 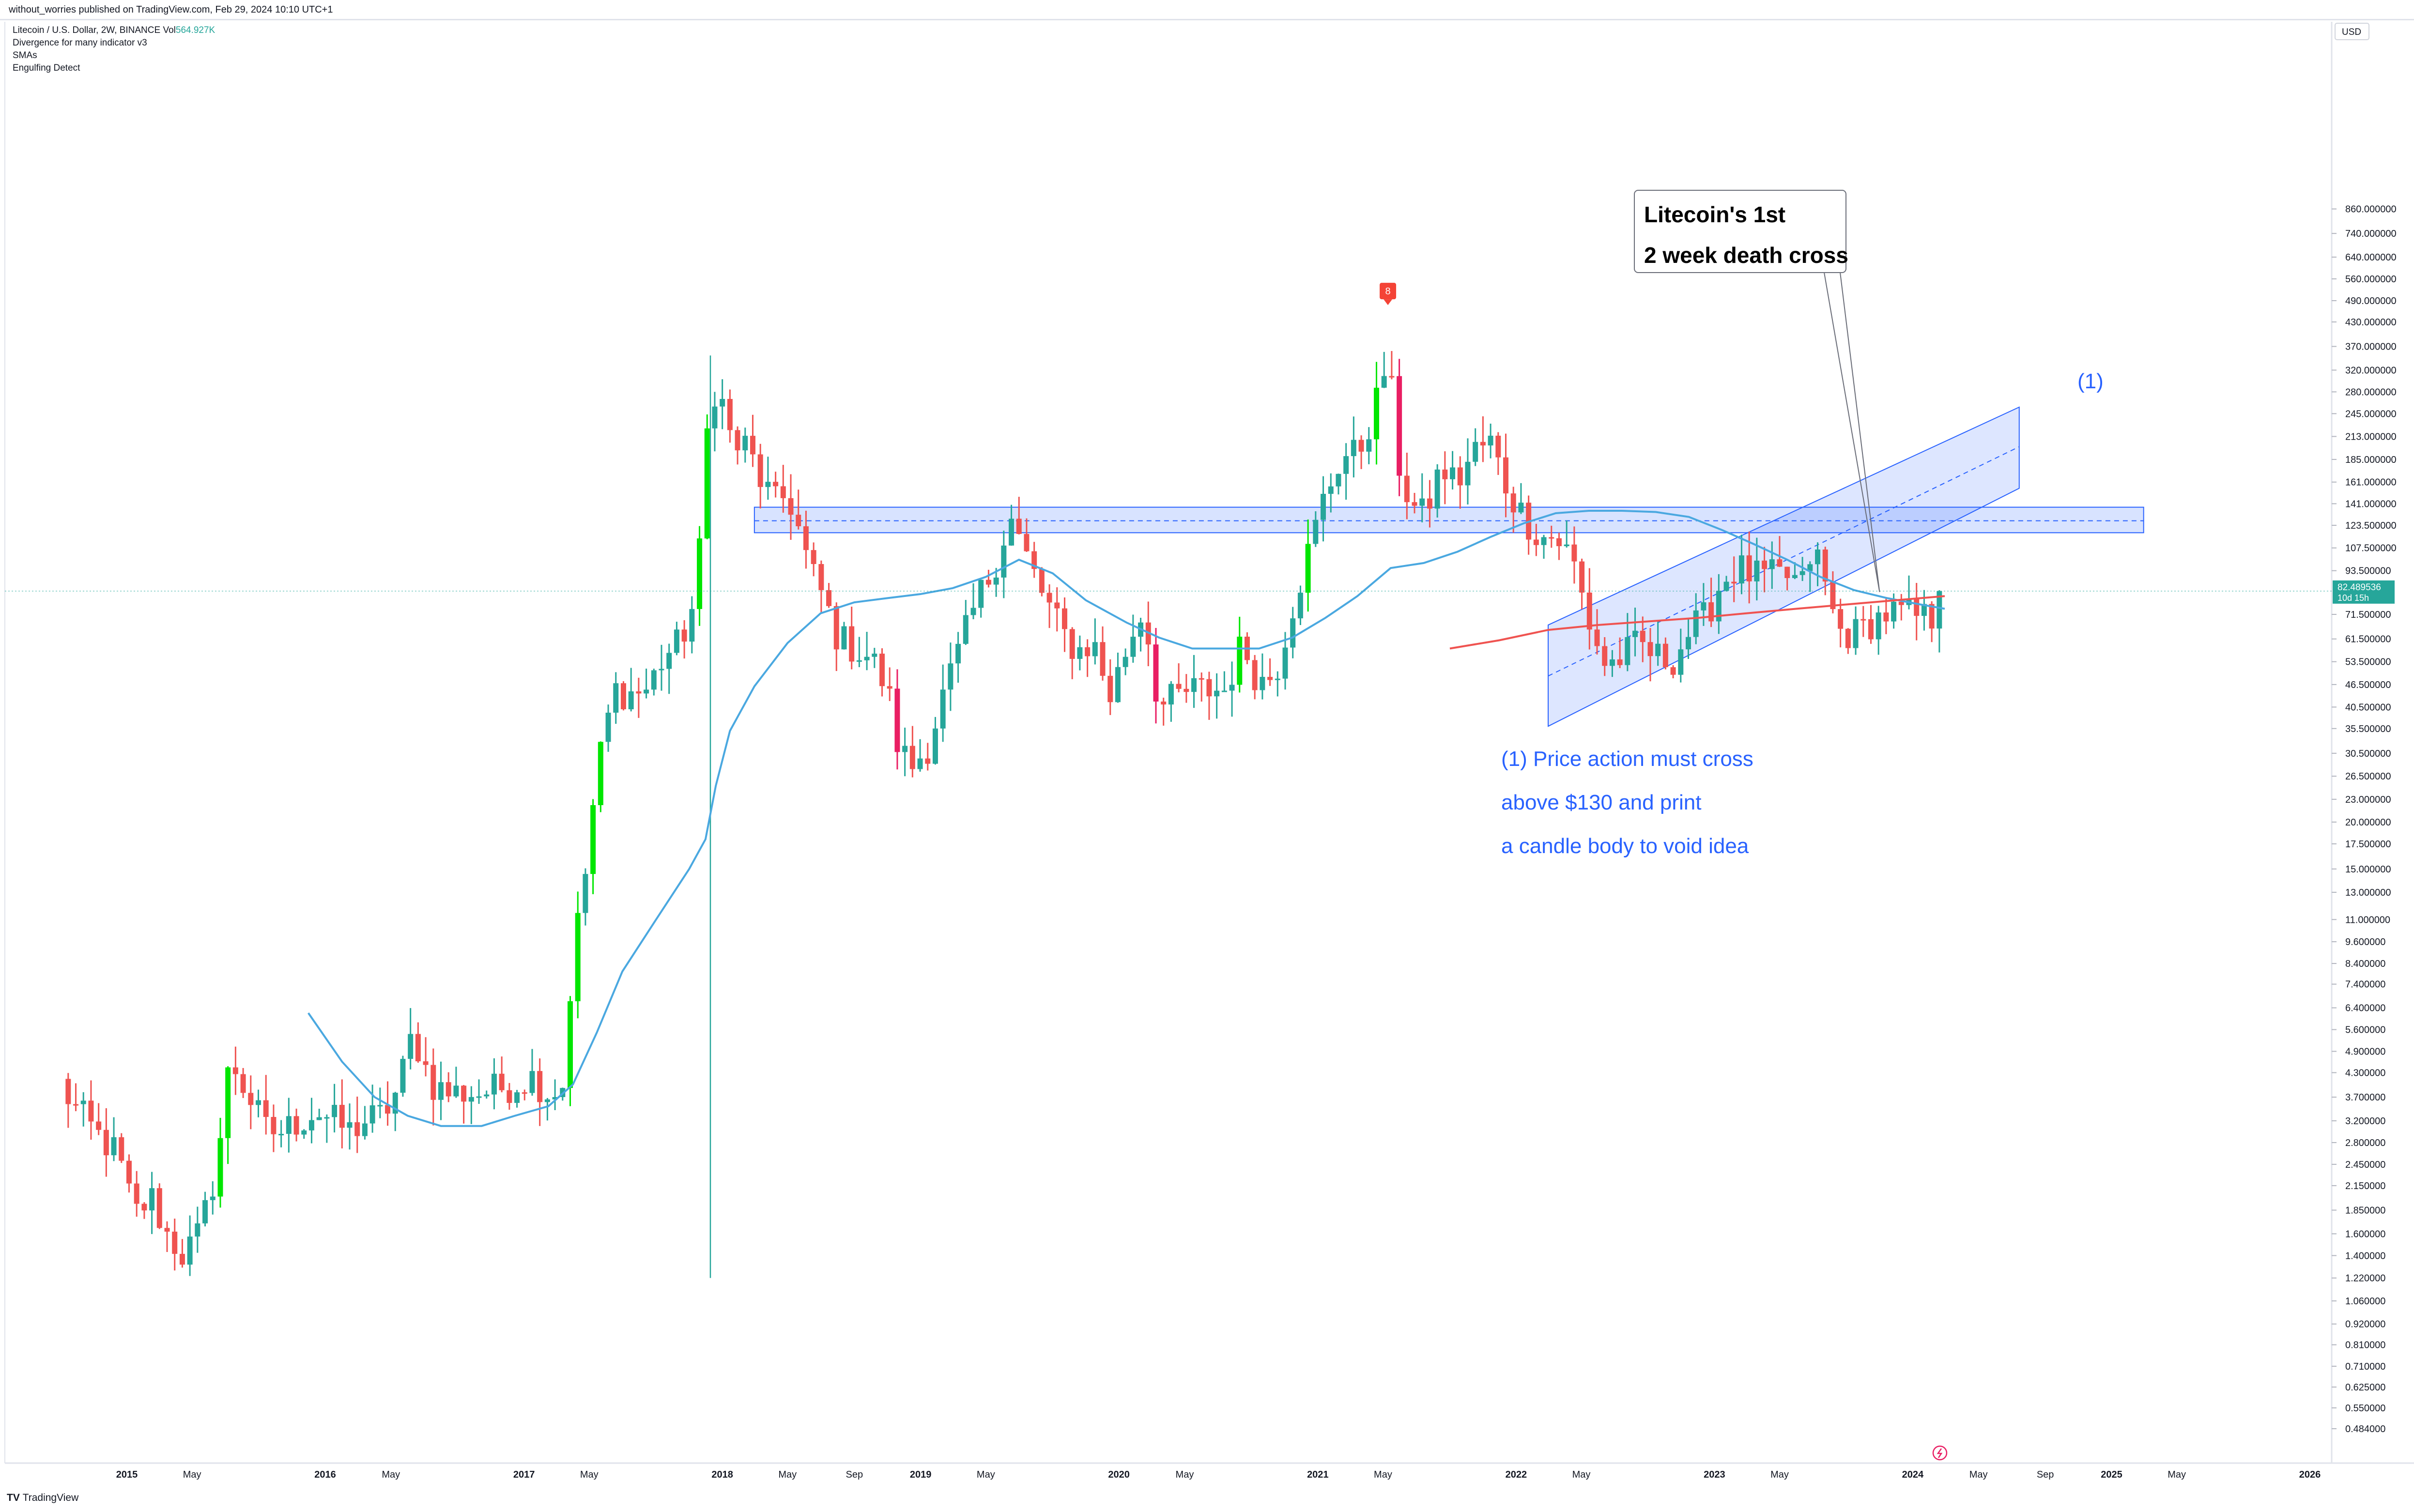 What do you see at coordinates (1714, 1475) in the screenshot?
I see `x-tick-label: 2023` at bounding box center [1714, 1475].